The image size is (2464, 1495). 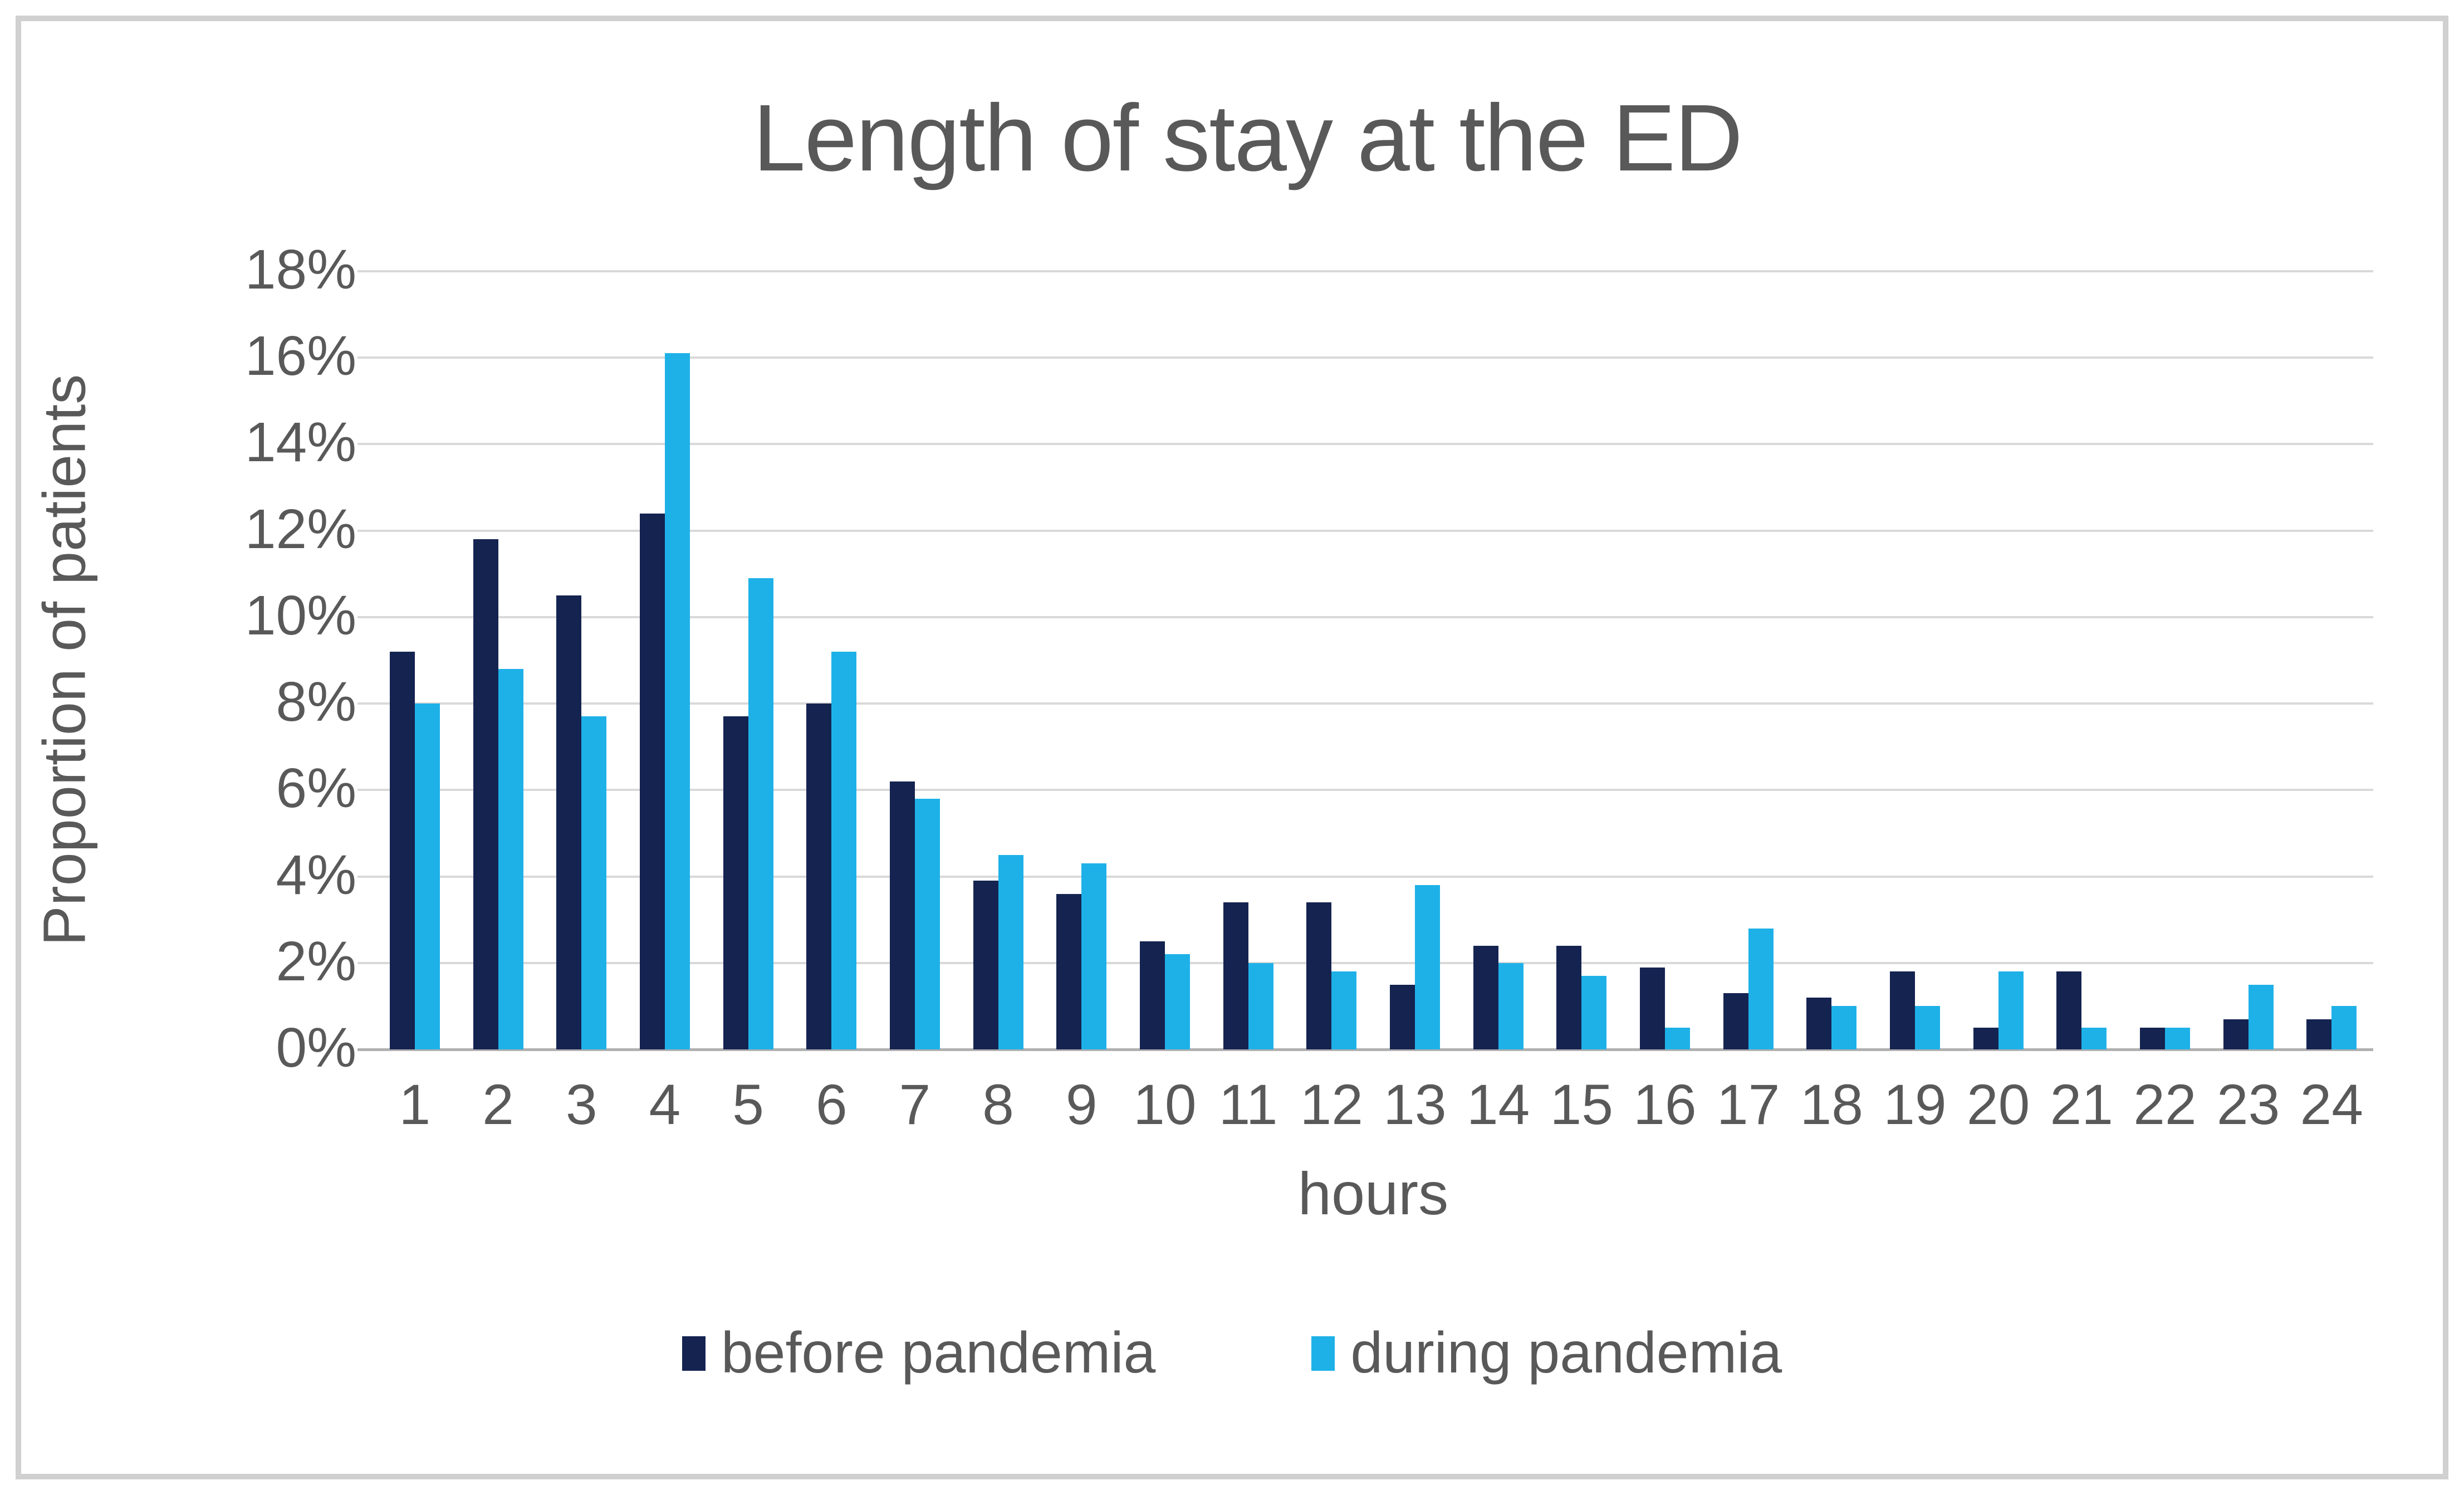 I want to click on x-tick-label: 3, so click(x=581, y=1104).